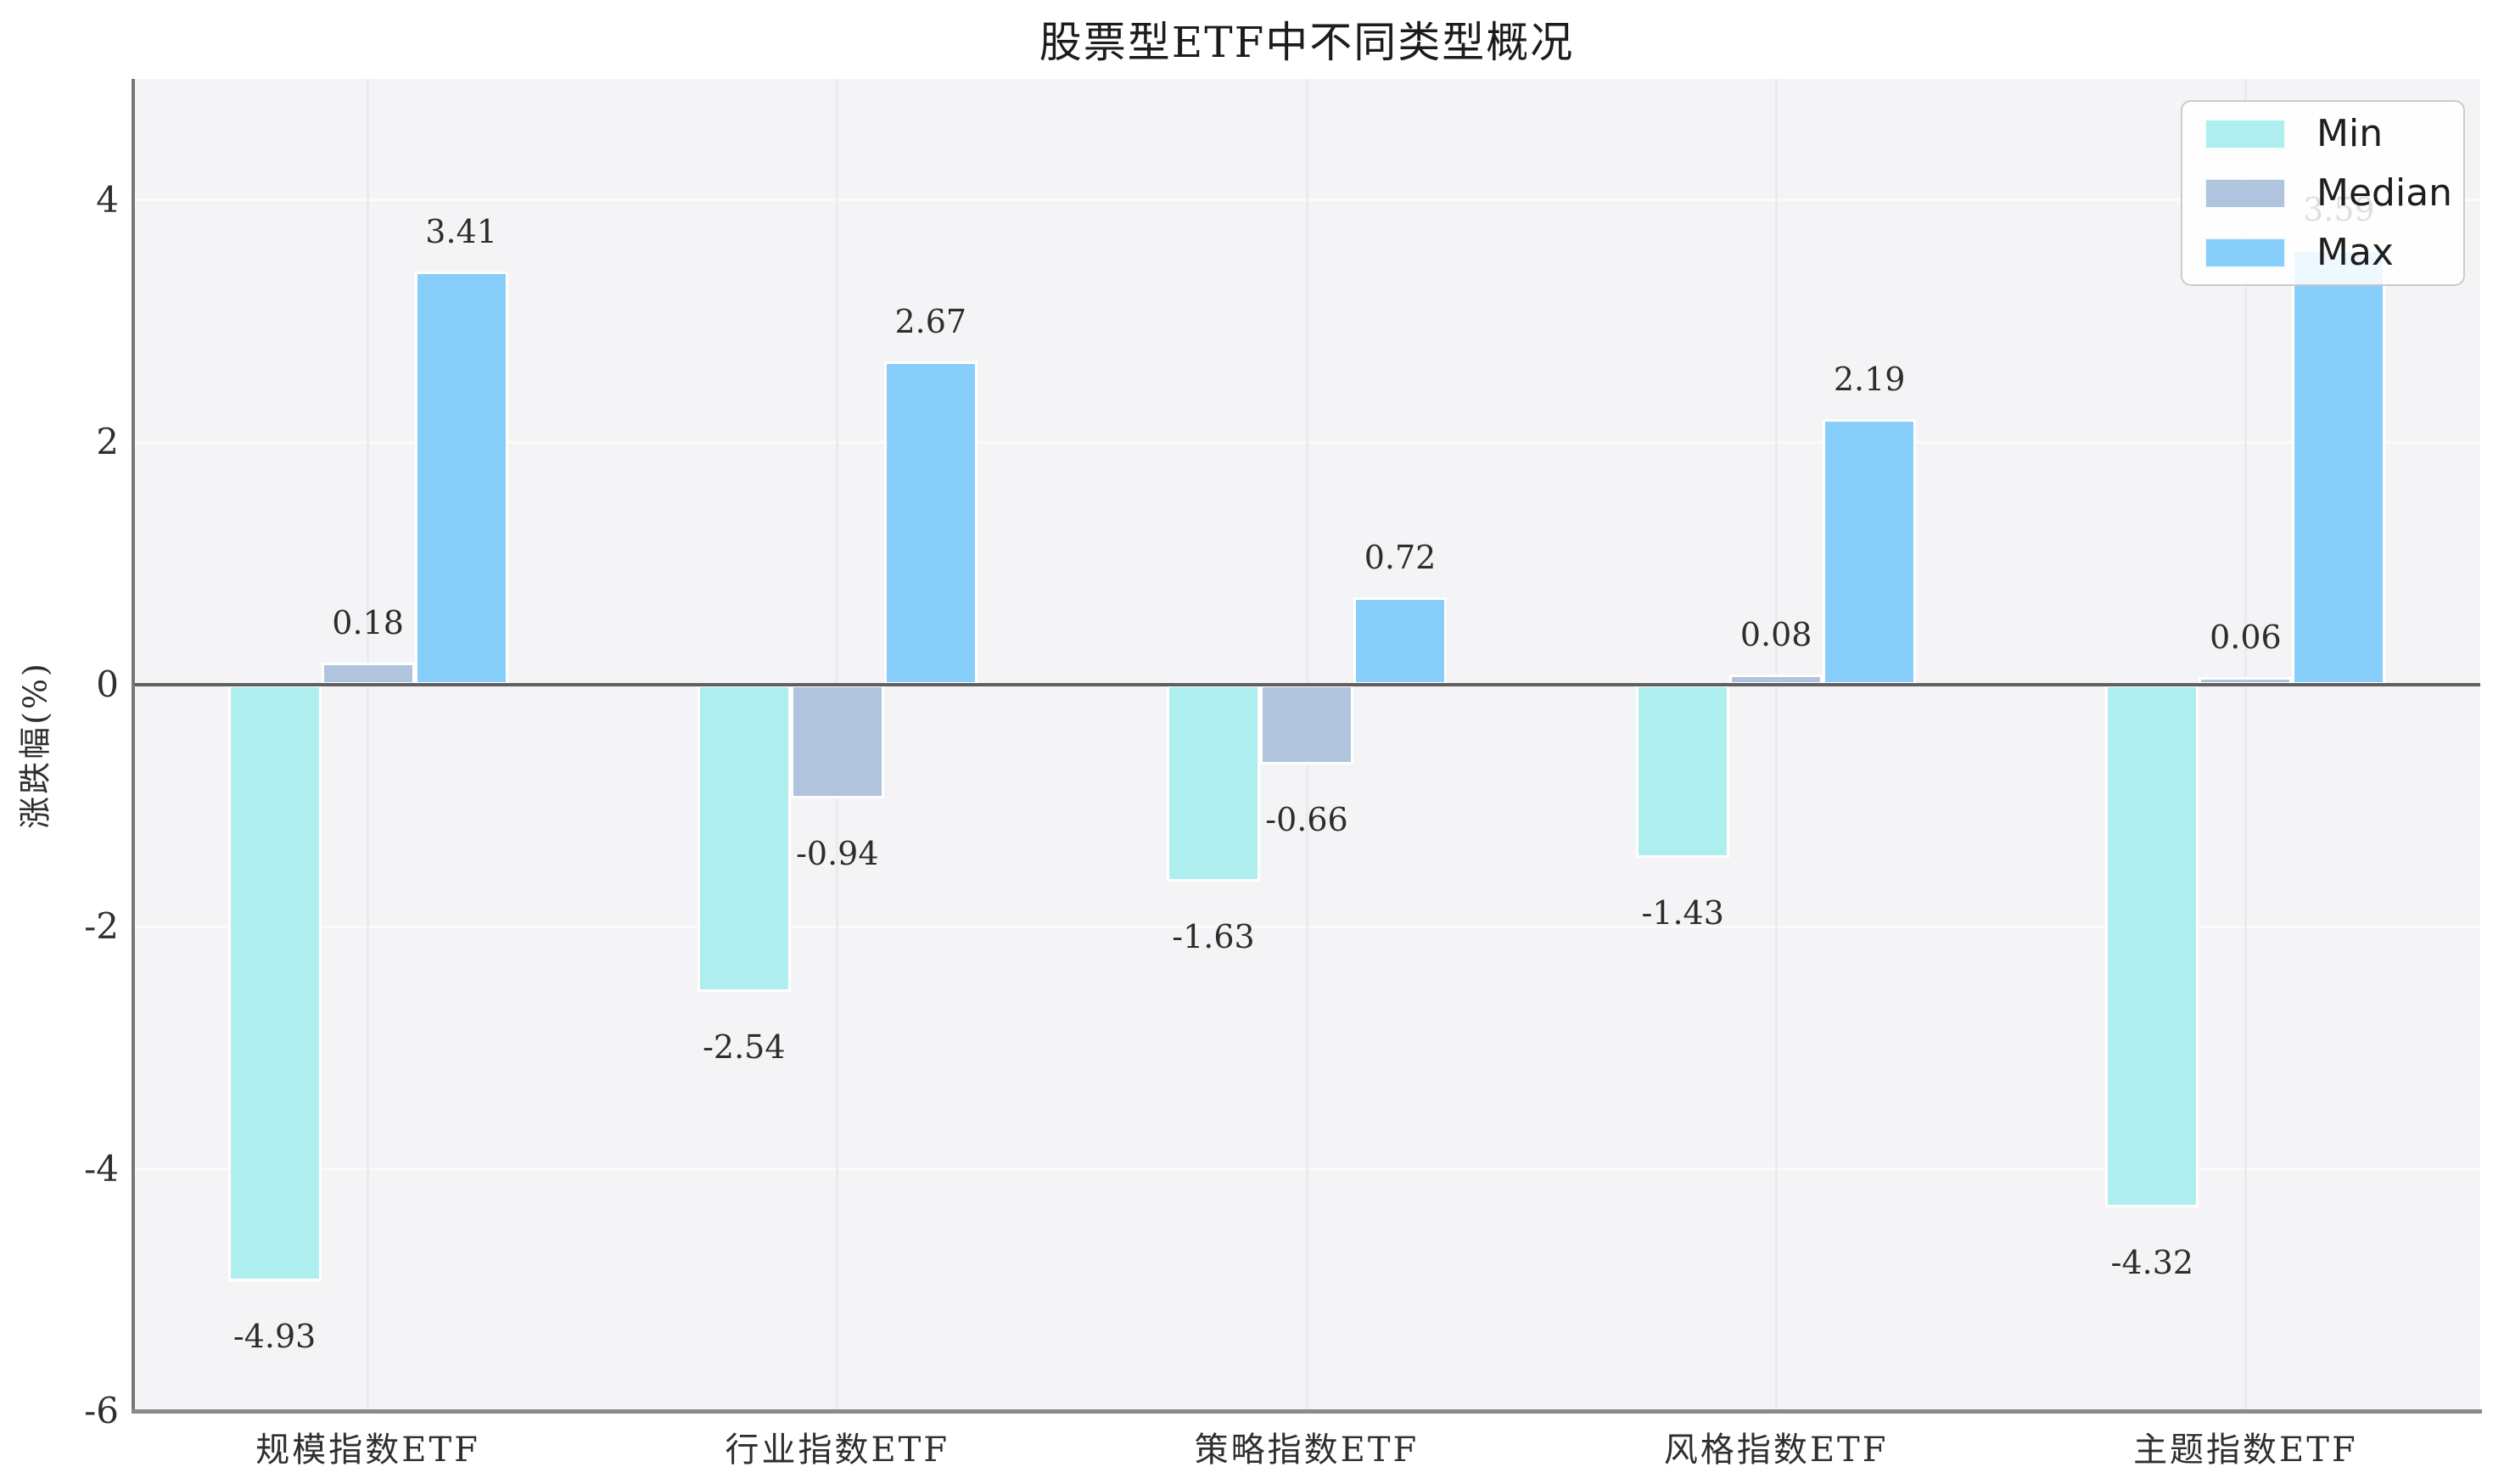  What do you see at coordinates (101, 1410) in the screenshot?
I see `y-tick-label: -6` at bounding box center [101, 1410].